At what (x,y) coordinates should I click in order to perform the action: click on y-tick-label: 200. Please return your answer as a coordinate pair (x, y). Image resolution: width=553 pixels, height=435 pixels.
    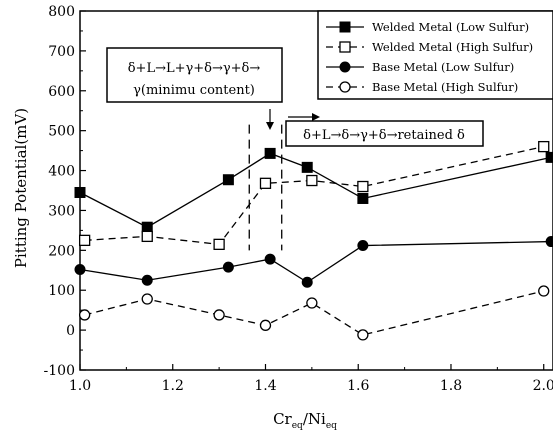
    Looking at the image, I should click on (61, 251).